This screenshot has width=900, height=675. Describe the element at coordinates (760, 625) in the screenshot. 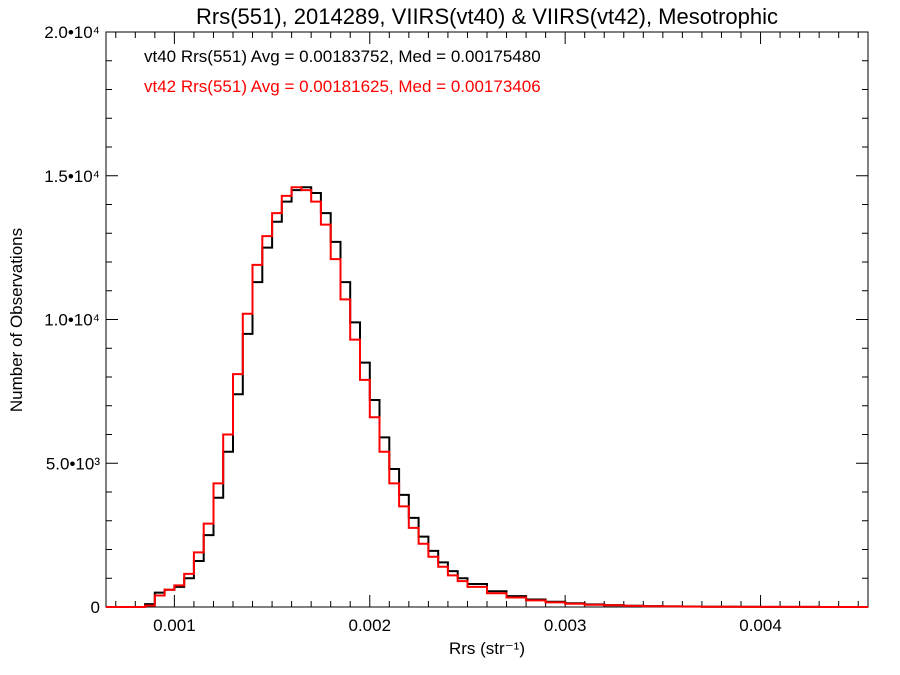

I see `x-tick-label: 0.004` at that location.